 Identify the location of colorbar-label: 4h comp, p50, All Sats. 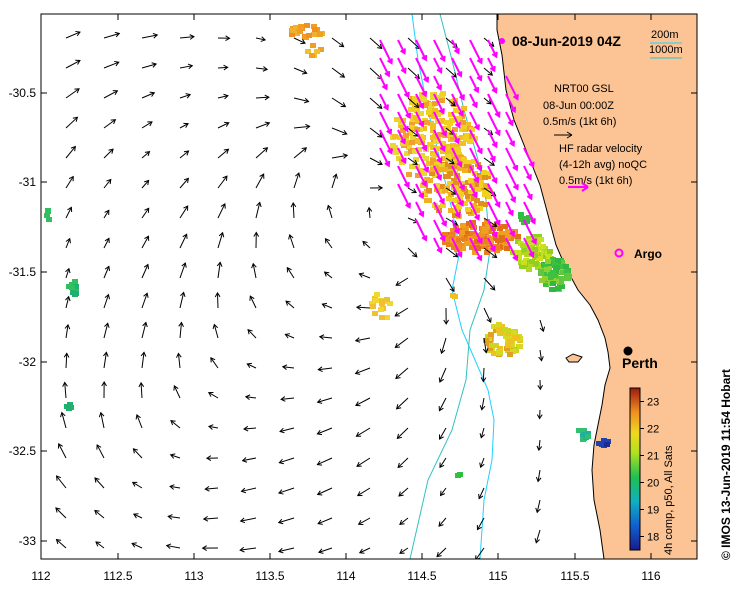
(669, 500).